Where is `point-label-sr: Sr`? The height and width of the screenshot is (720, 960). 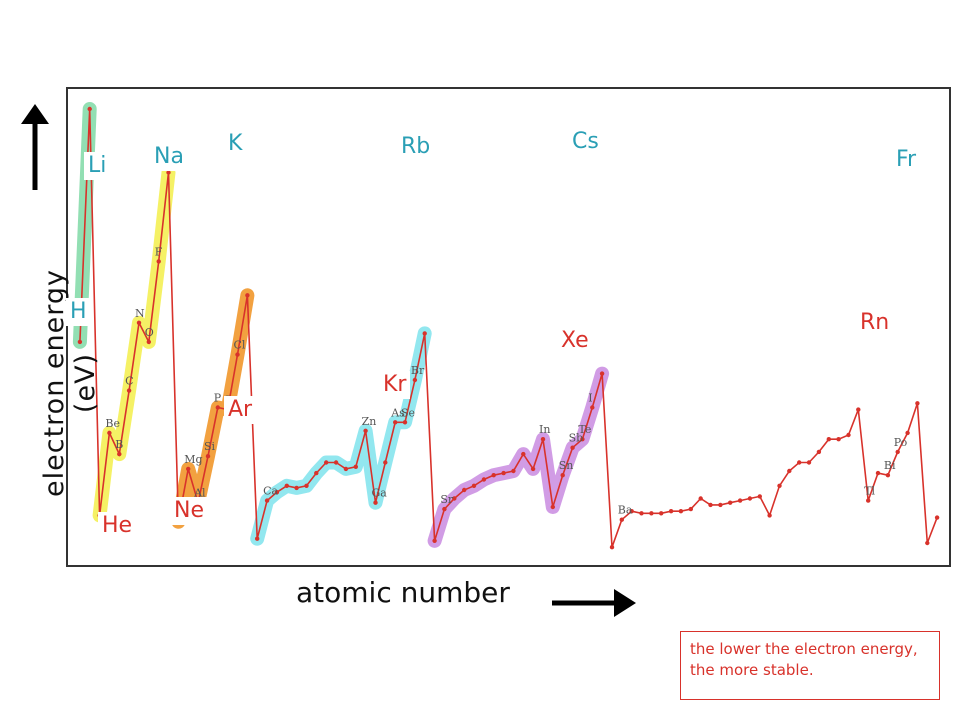 point-label-sr: Sr is located at coordinates (447, 499).